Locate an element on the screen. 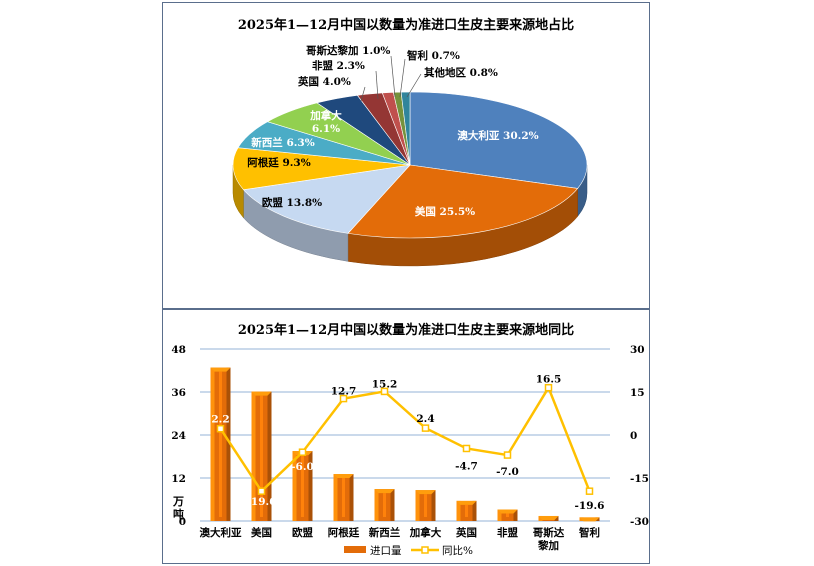 The image size is (814, 566). left-tick-label: 0 is located at coordinates (182, 522).